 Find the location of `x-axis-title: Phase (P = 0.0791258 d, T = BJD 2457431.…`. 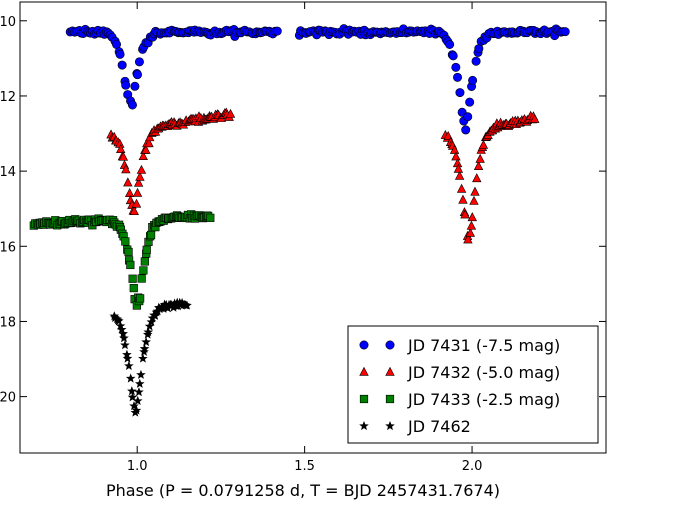

x-axis-title: Phase (P = 0.0791258 d, T = BJD 2457431.… is located at coordinates (303, 490).